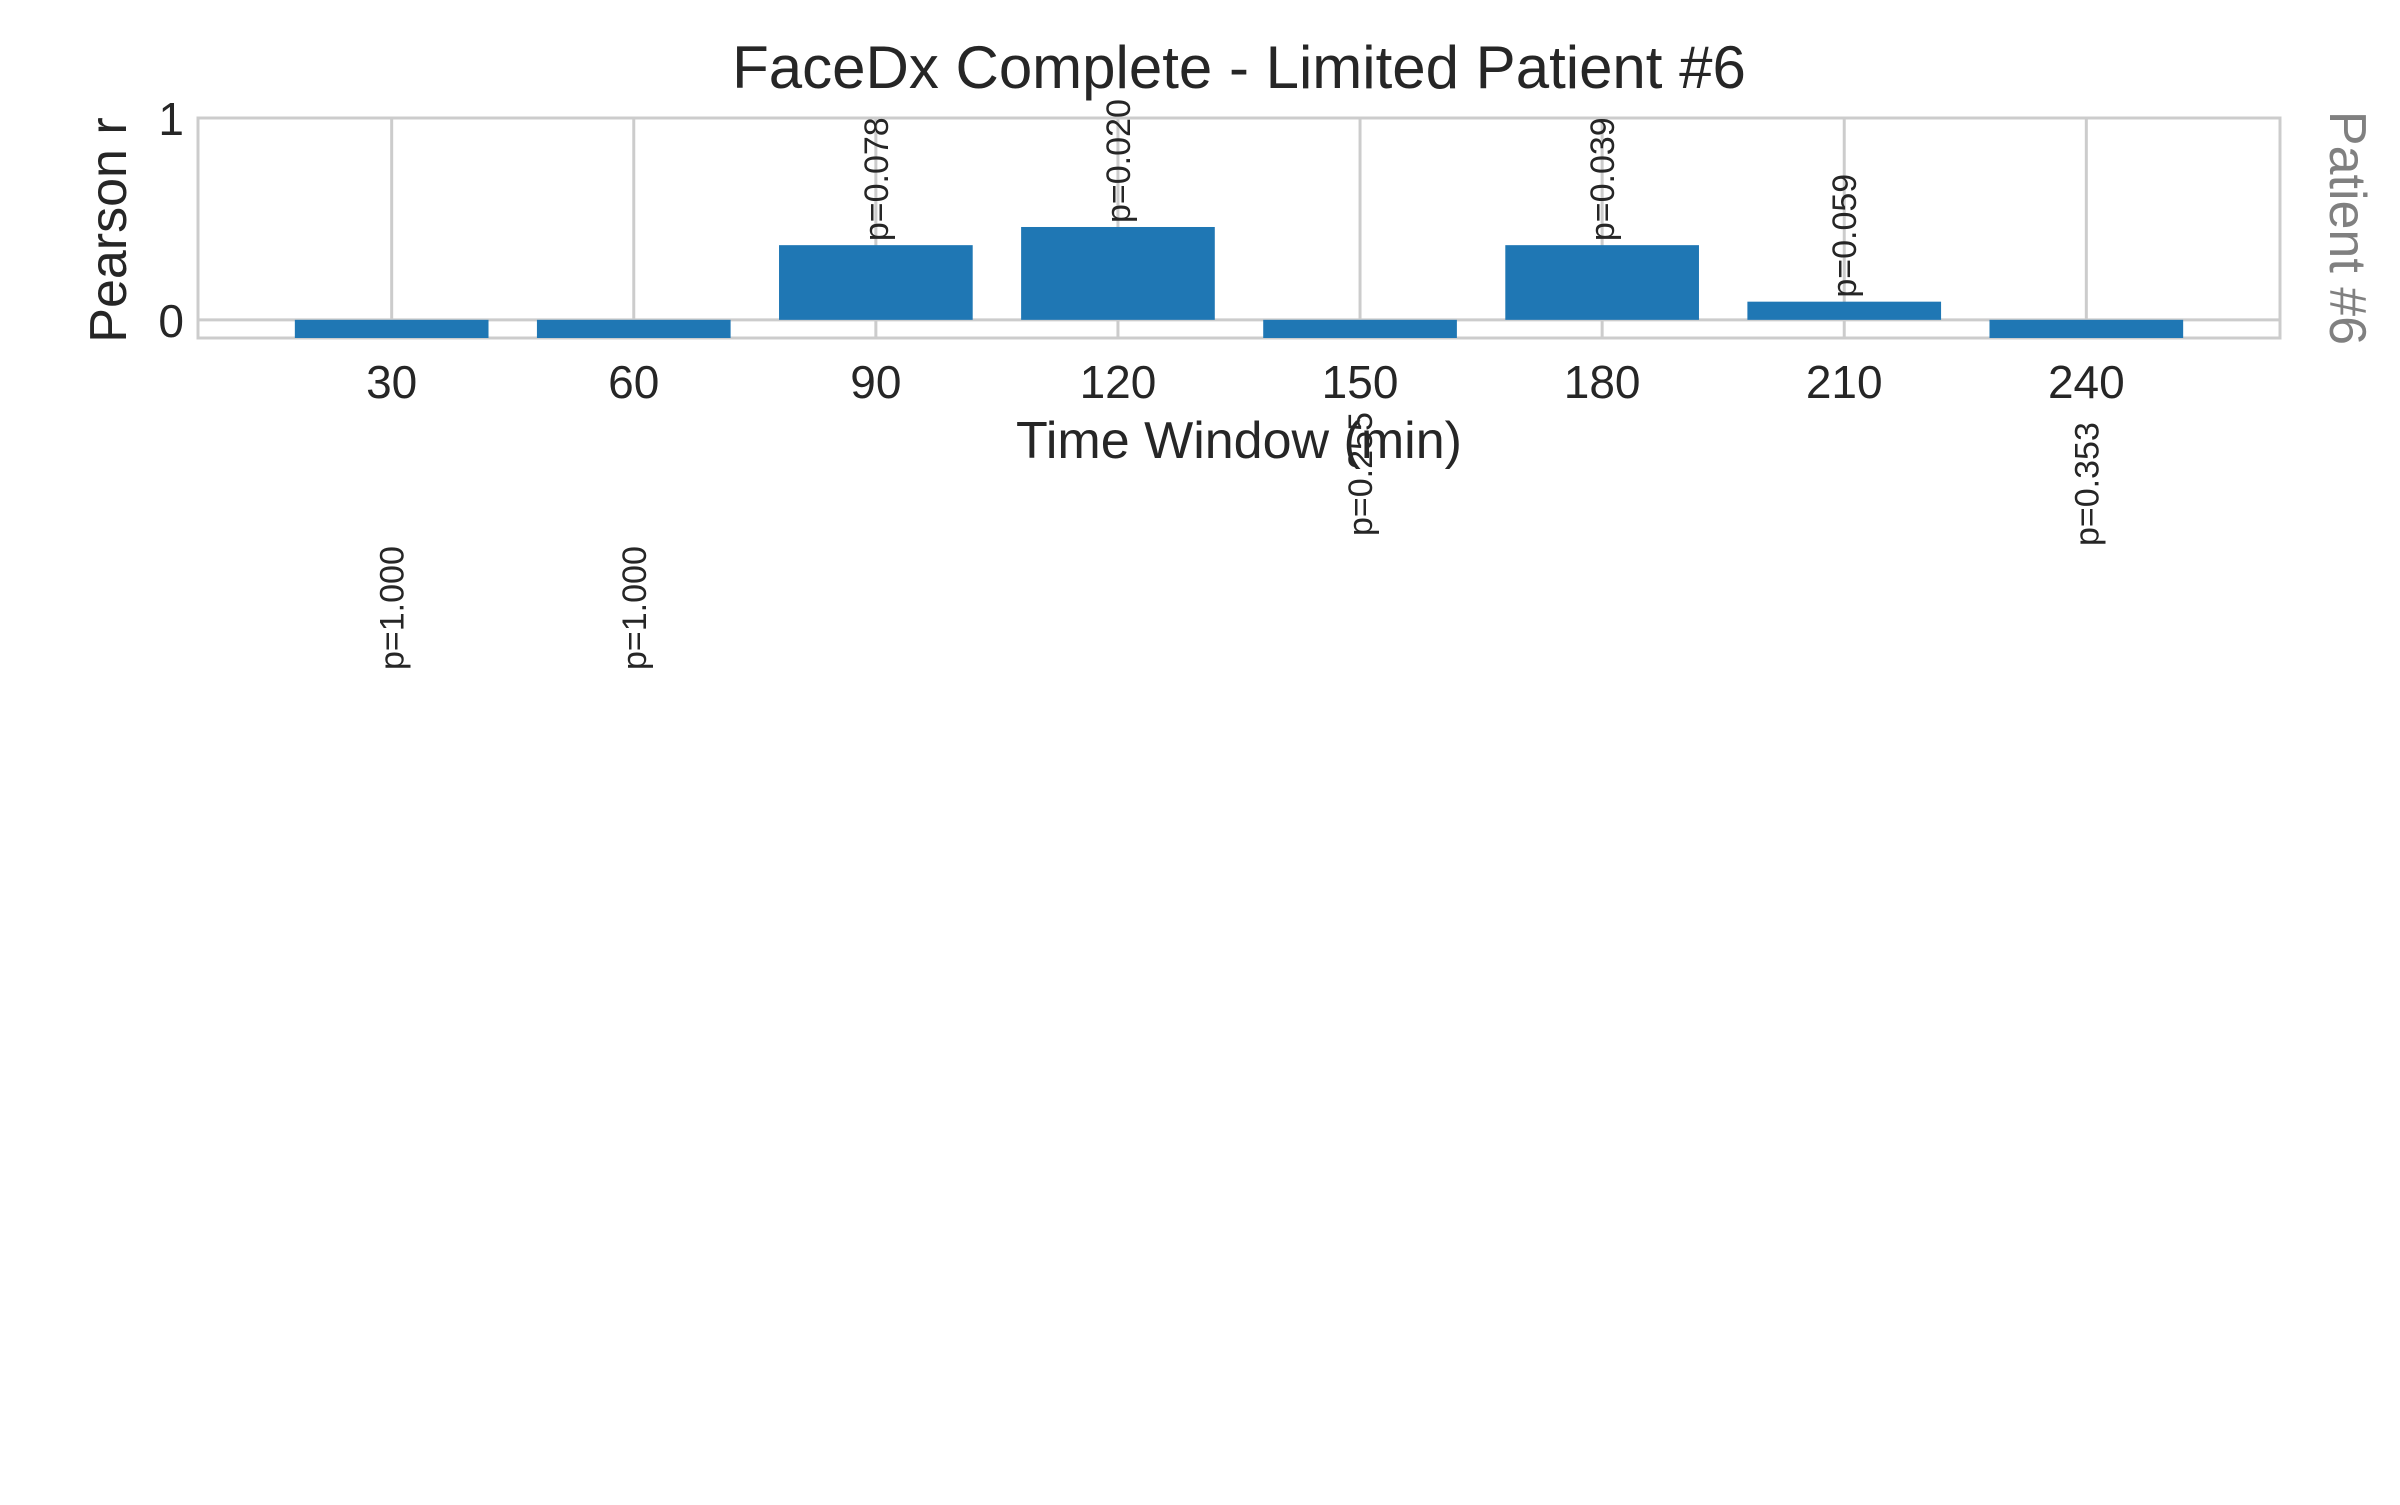  Describe the element at coordinates (1603, 179) in the screenshot. I see `bar-p-value-label: p=0.039` at that location.